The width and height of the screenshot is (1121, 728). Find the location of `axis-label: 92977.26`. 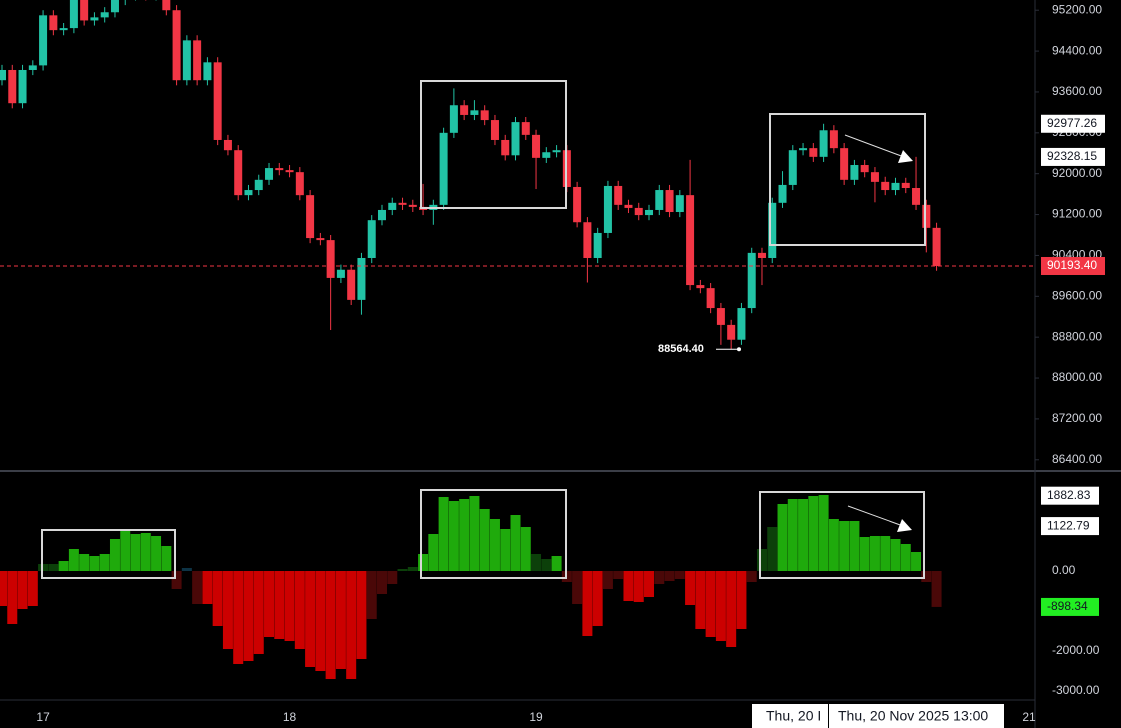

axis-label: 92977.26 is located at coordinates (1072, 123).